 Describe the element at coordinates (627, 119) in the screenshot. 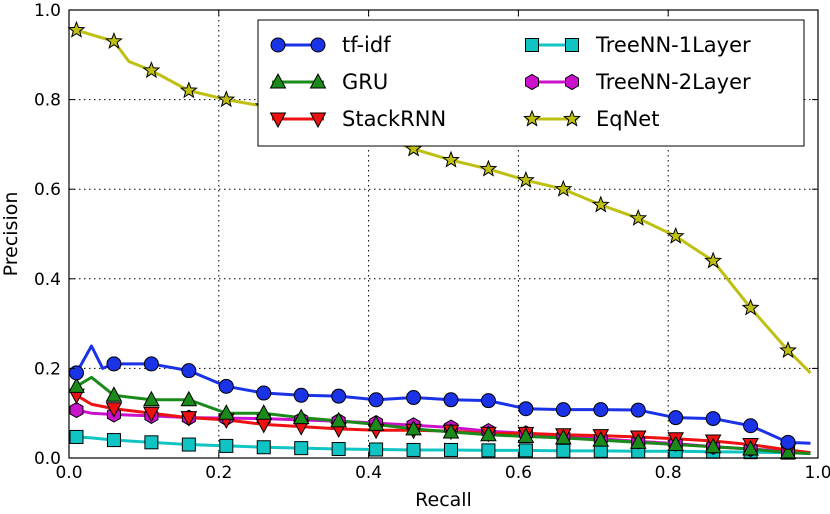

I see `legend-label-eqnet: EqNet` at that location.